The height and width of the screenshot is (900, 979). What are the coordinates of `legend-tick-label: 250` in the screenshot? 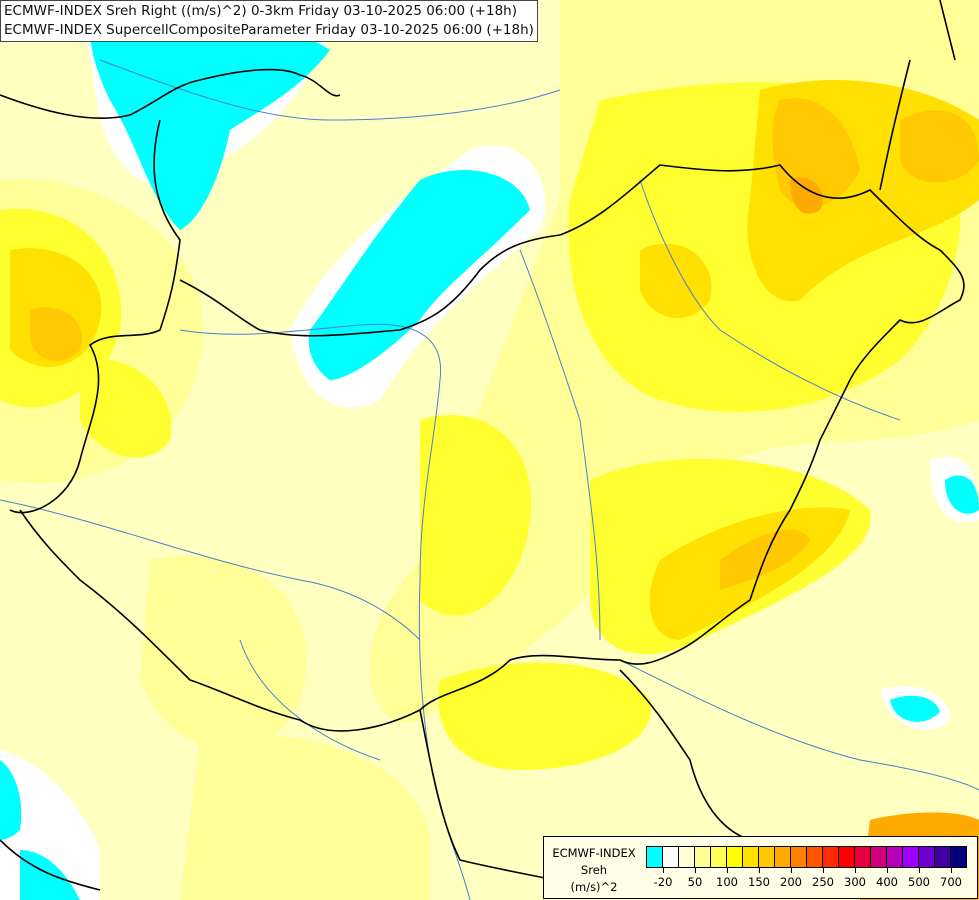 It's located at (823, 882).